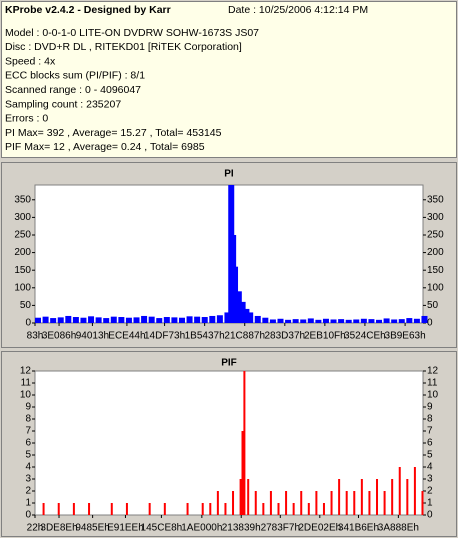  What do you see at coordinates (430, 491) in the screenshot?
I see `y2-tick-label: 2` at bounding box center [430, 491].